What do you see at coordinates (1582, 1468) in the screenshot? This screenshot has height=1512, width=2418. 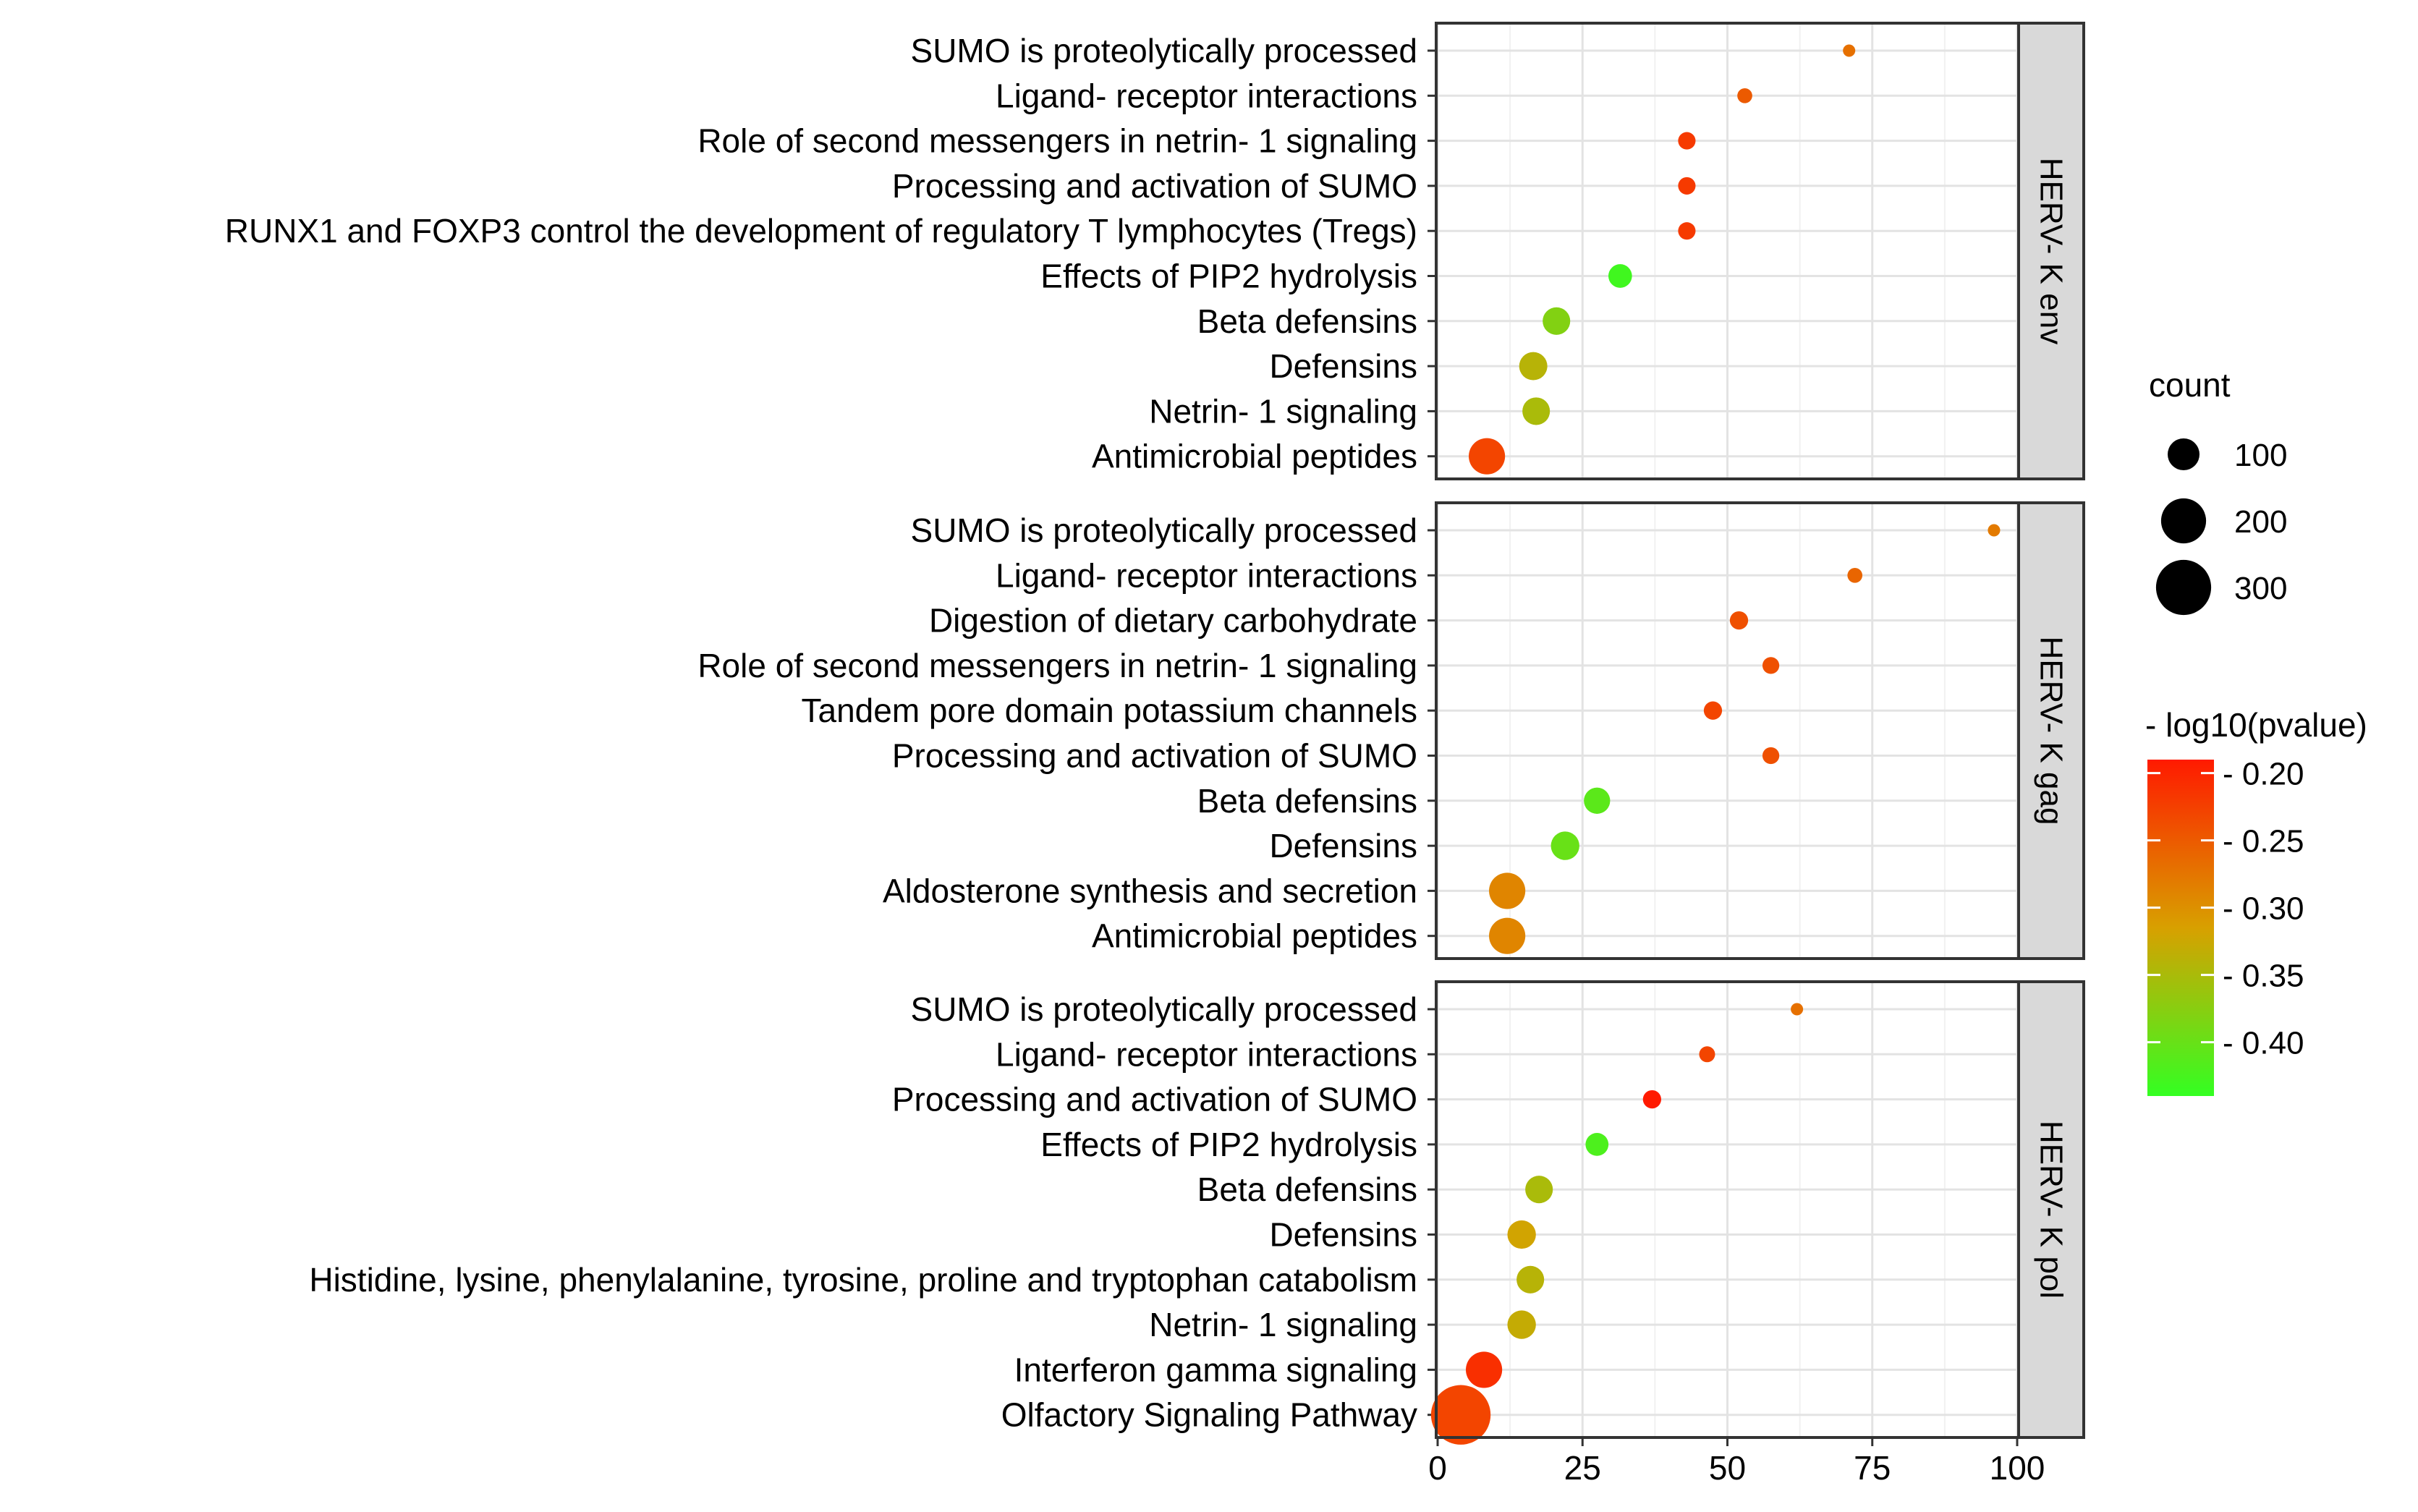 I see `x-tick-label: 25` at bounding box center [1582, 1468].